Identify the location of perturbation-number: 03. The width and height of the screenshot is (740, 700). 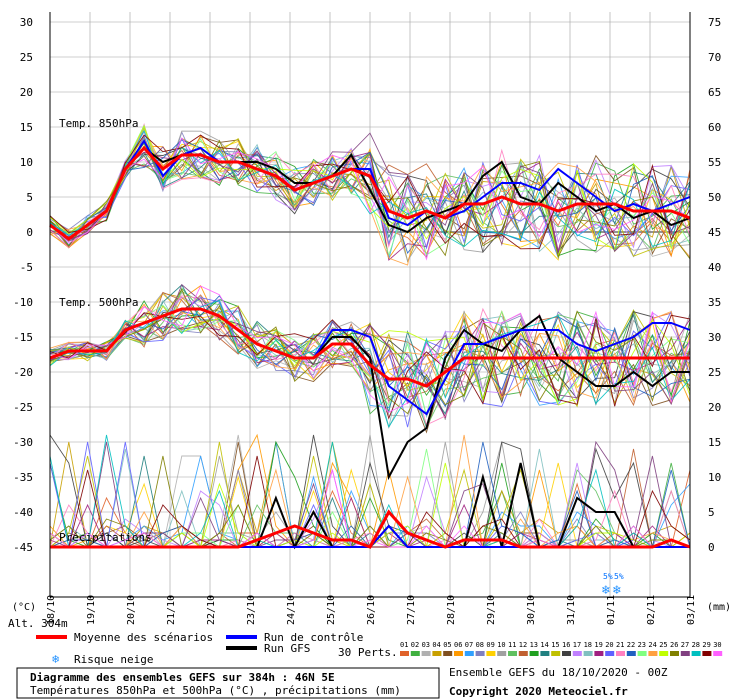
(426, 645).